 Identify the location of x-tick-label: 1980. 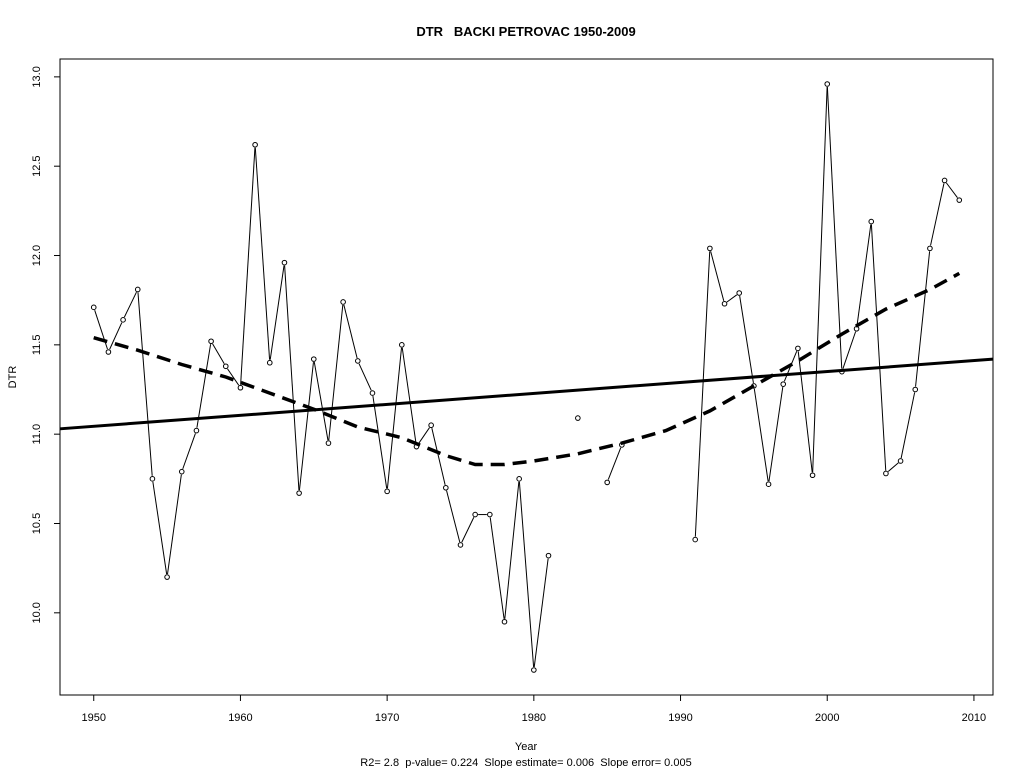
(534, 718).